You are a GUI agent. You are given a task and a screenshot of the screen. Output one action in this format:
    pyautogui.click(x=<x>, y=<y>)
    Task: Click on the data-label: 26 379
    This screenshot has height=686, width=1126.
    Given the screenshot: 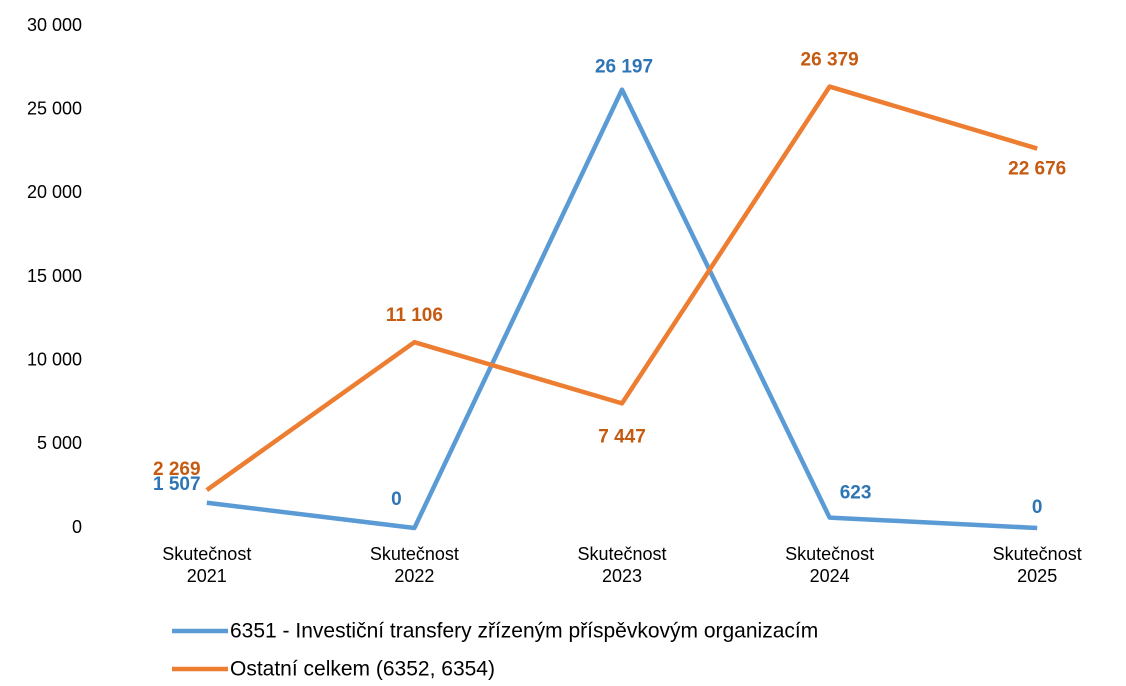 What is the action you would take?
    pyautogui.click(x=830, y=60)
    